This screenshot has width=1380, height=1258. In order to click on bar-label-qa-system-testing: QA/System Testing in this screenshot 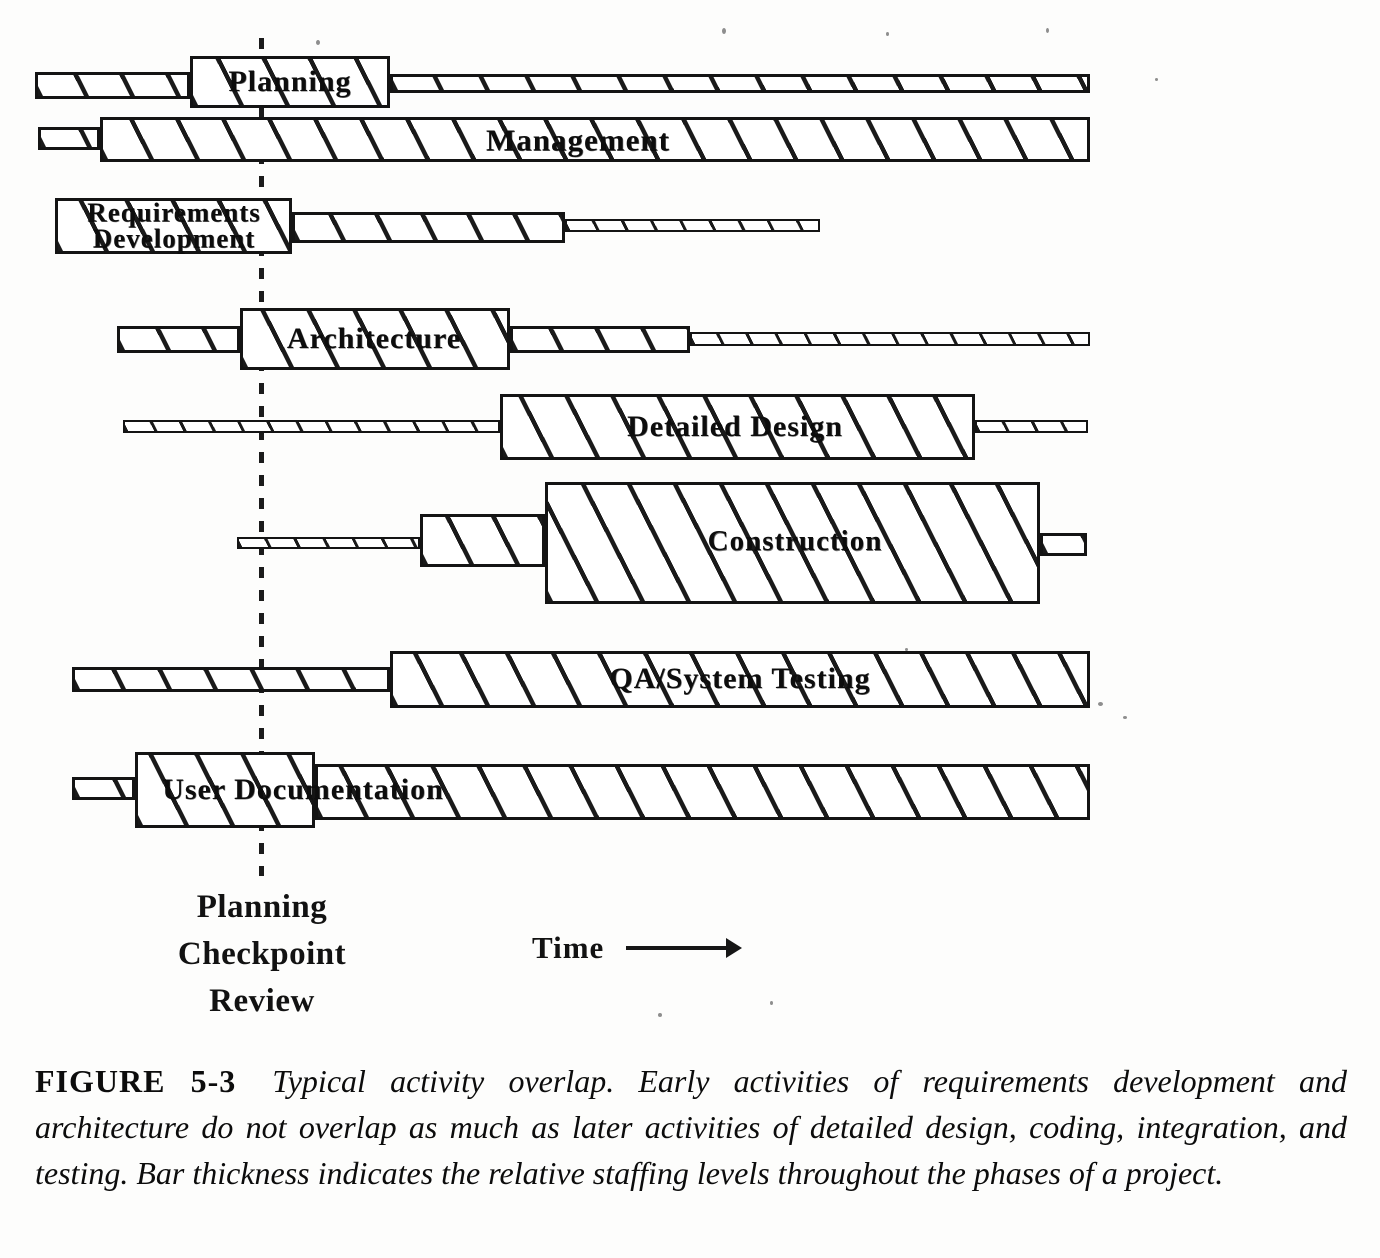, I will do `click(740, 678)`.